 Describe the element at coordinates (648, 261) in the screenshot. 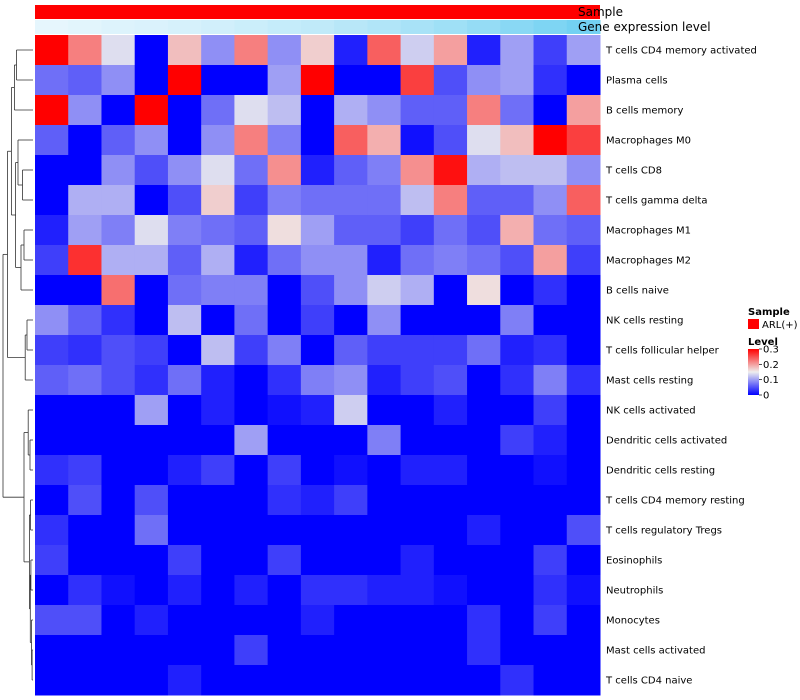

I see `row-label: Macrophages M2` at that location.